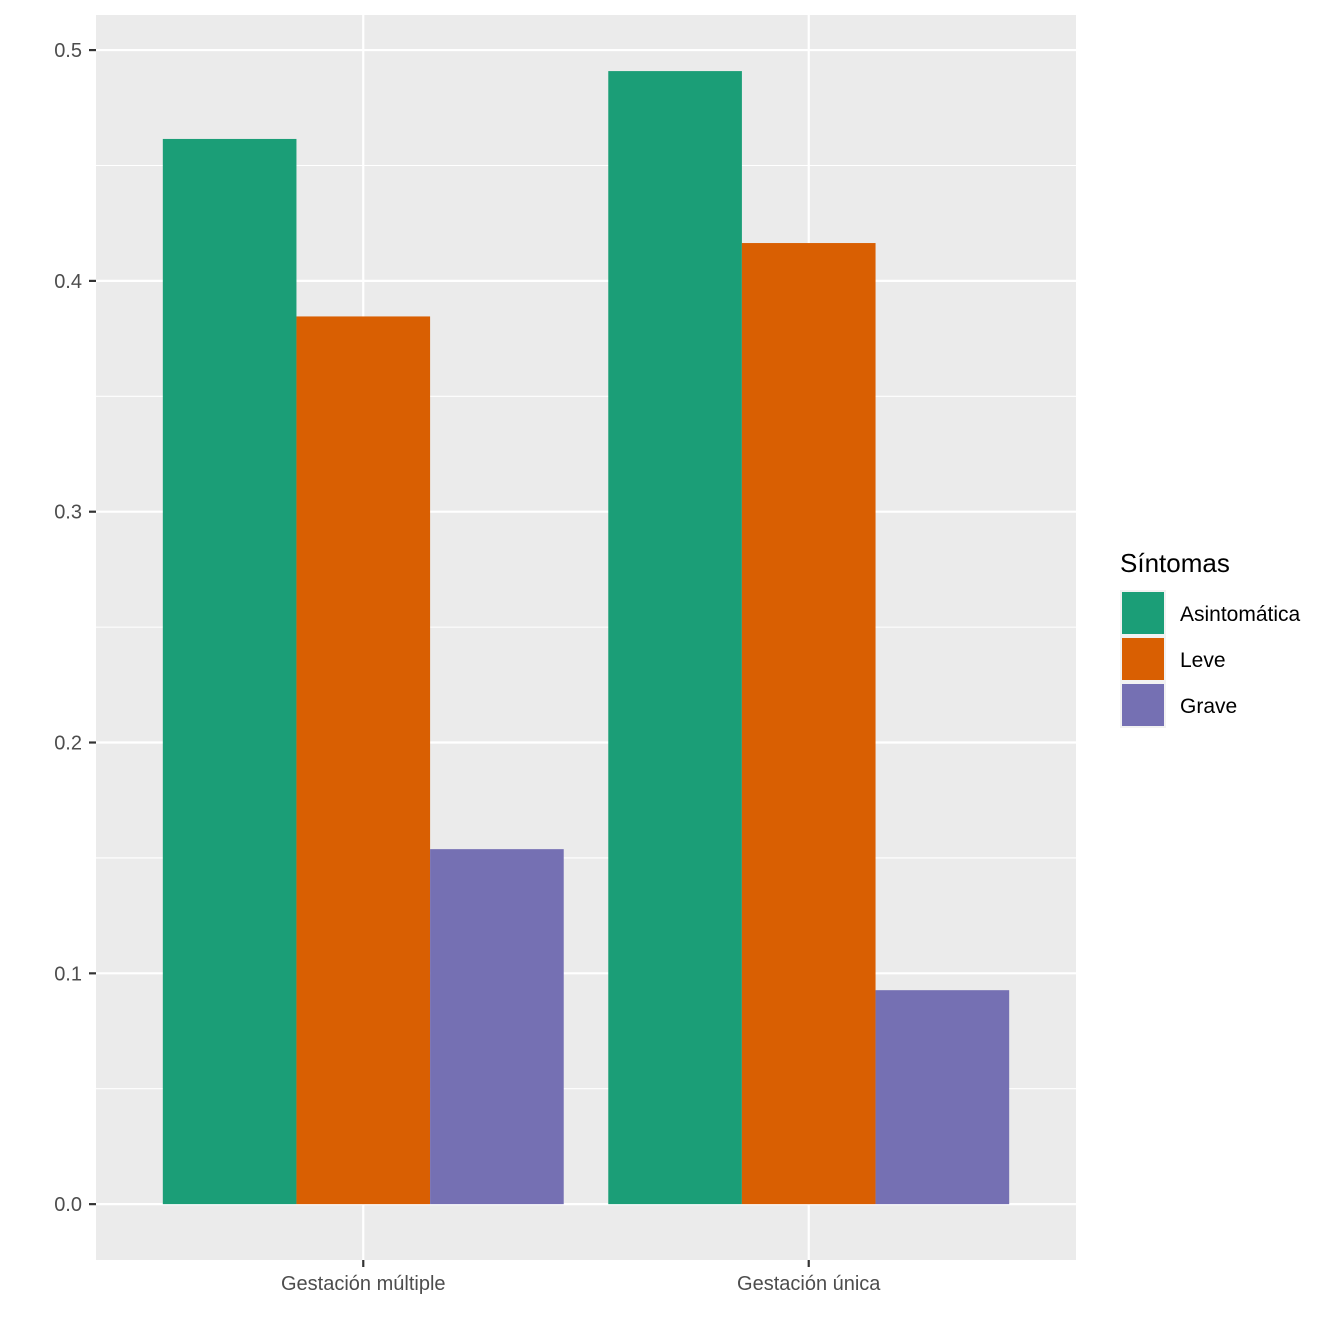 The height and width of the screenshot is (1344, 1344). I want to click on y-tick-label: 0.4, so click(68, 282).